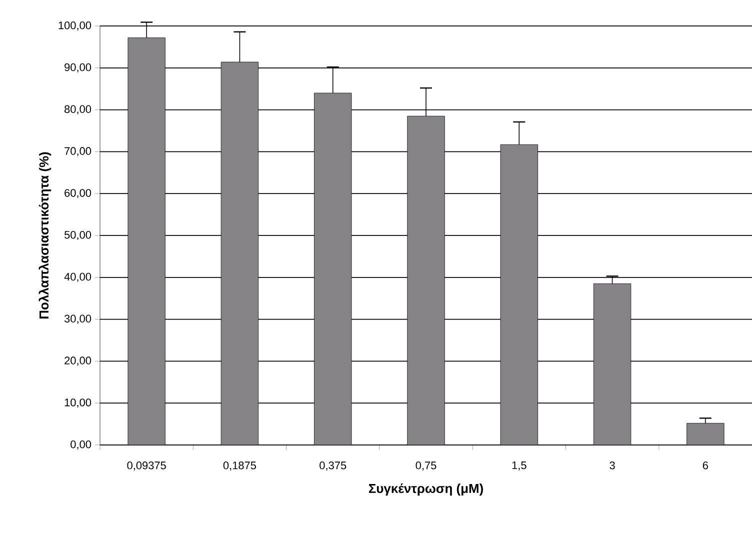 The image size is (752, 536). Describe the element at coordinates (78, 319) in the screenshot. I see `y-tick-label: 30,00` at that location.